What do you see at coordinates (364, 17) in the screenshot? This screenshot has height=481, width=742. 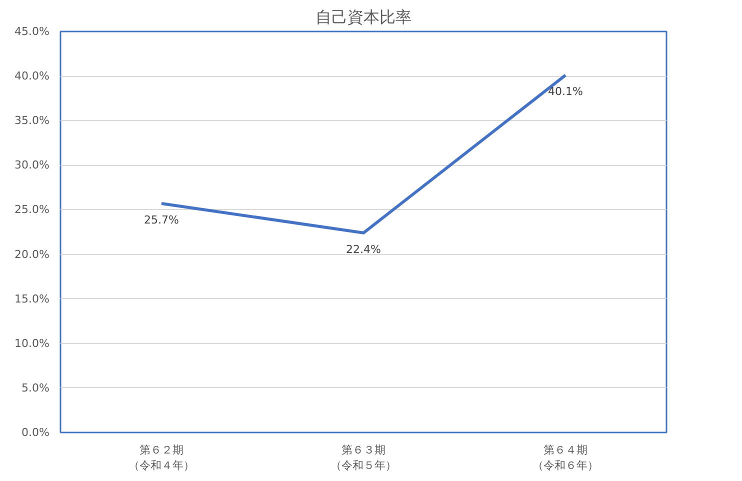 I see `chart-title: 自己資本比率` at bounding box center [364, 17].